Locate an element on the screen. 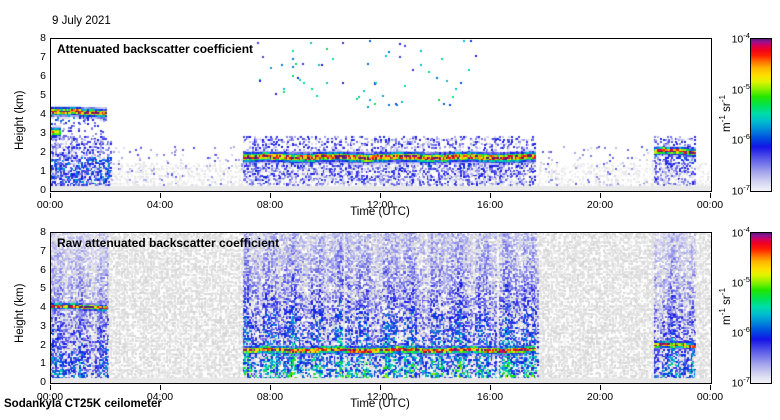  colorbar-gradient-top is located at coordinates (761, 115).